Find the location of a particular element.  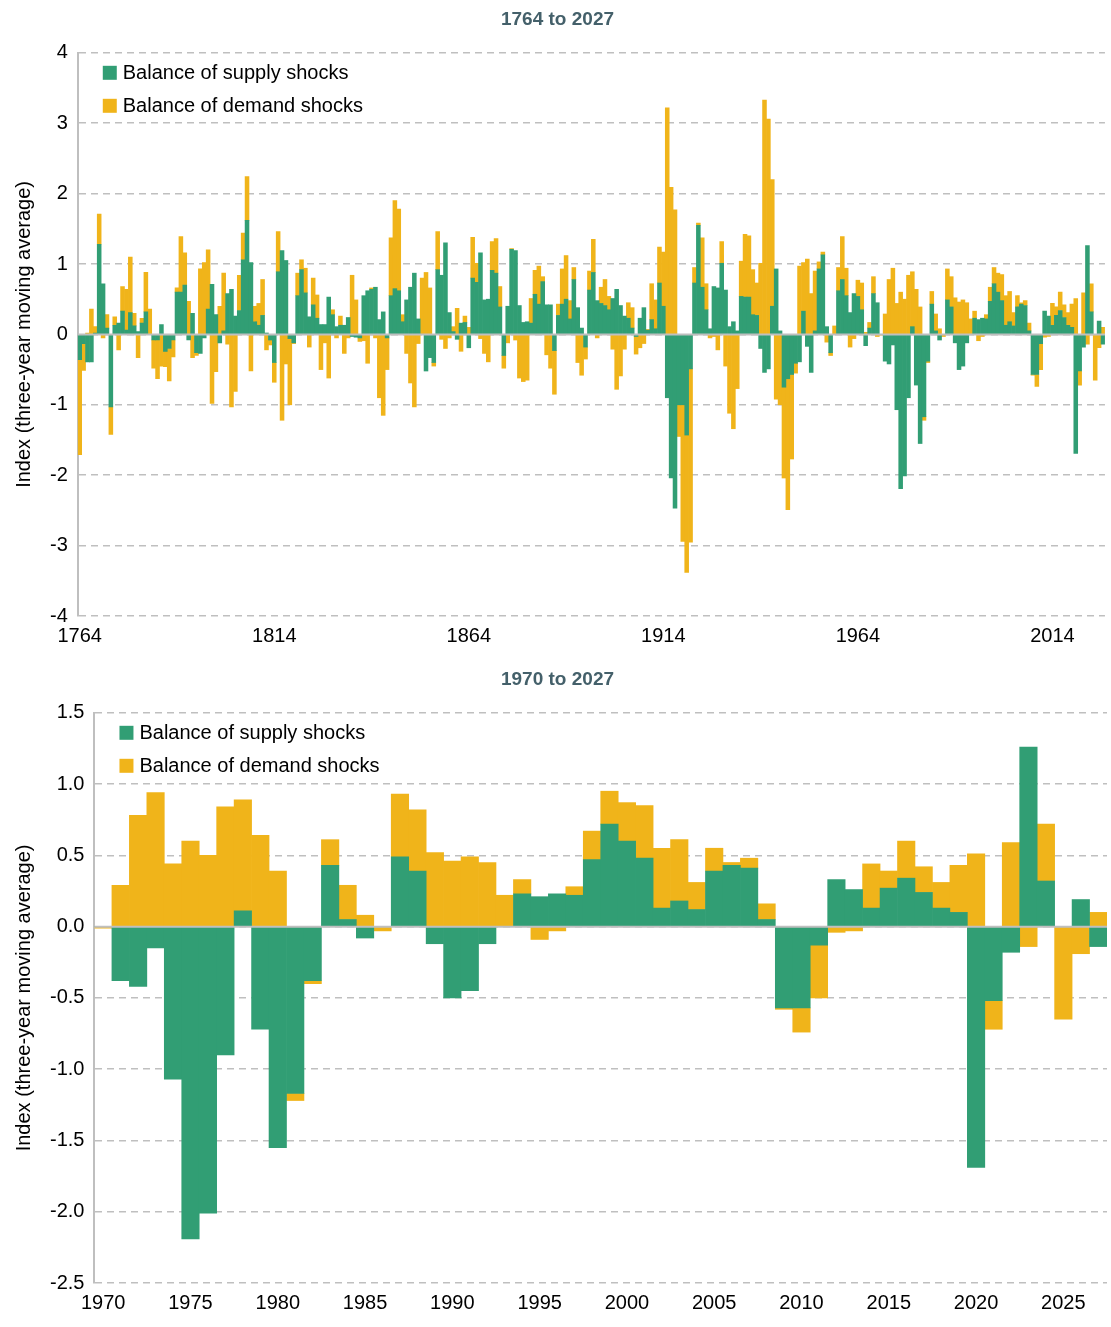

x-tick-label: 2025 is located at coordinates (1063, 1301).